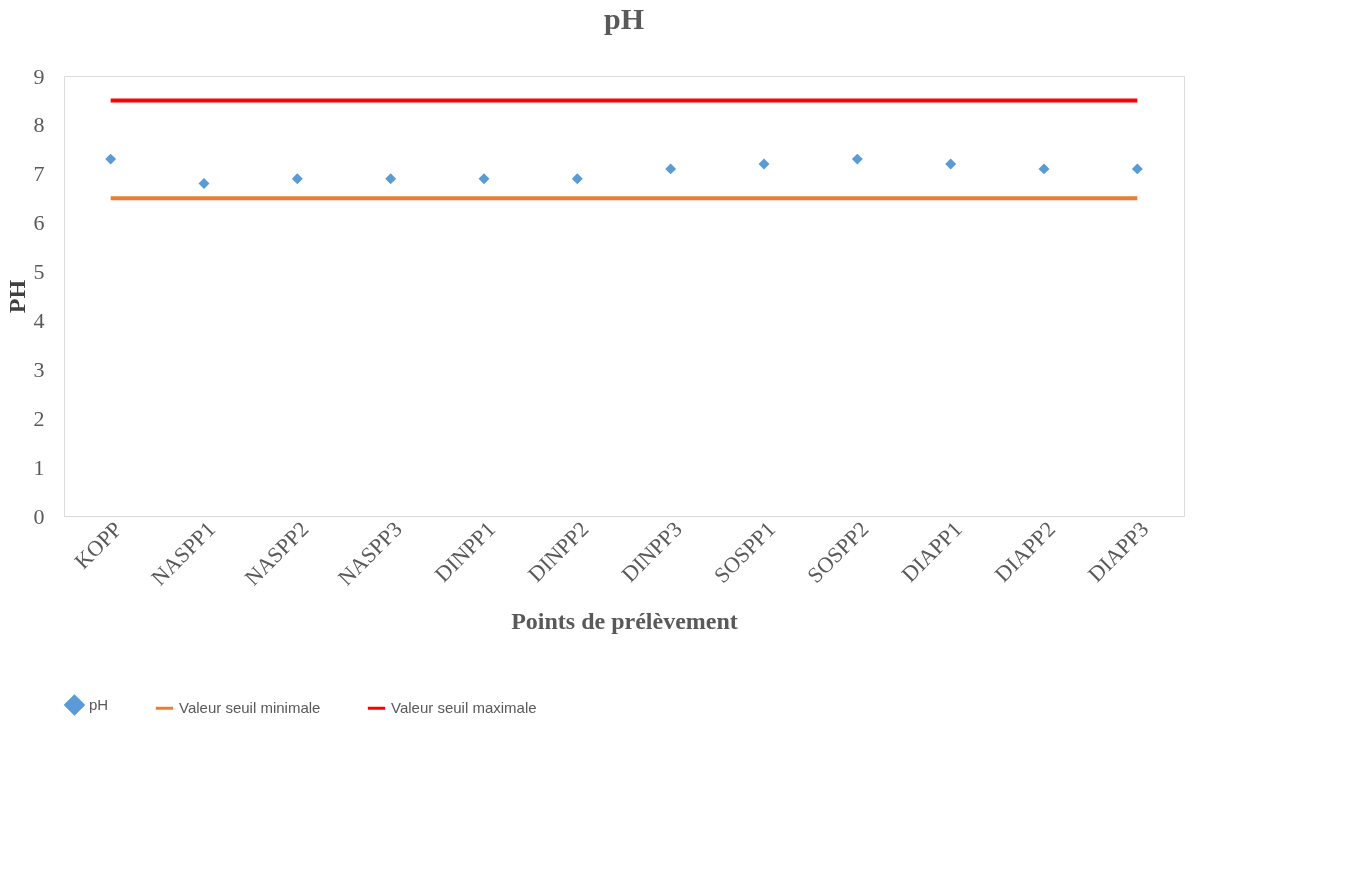 The image size is (1371, 892). I want to click on chart-title: pH, so click(624, 18).